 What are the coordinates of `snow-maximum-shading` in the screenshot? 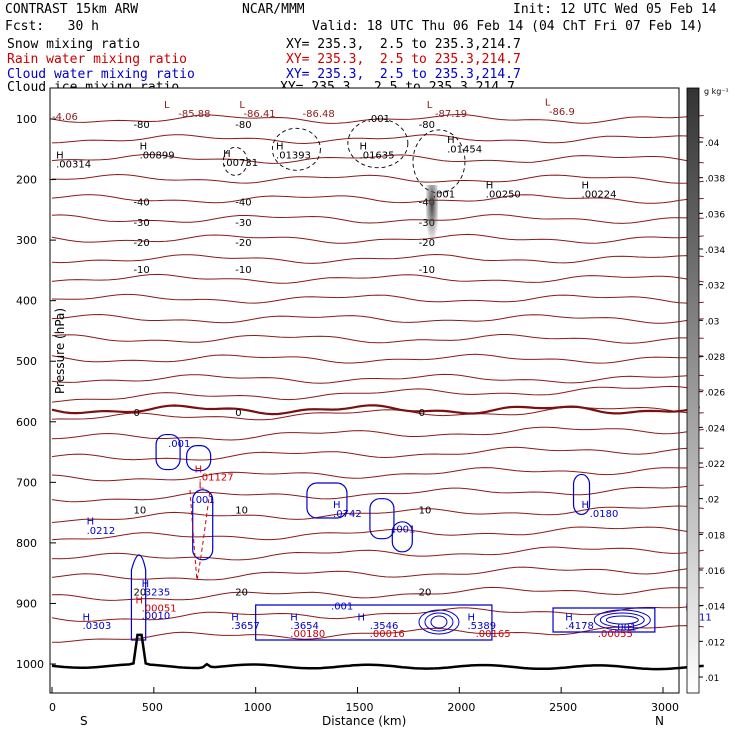 It's located at (432, 217).